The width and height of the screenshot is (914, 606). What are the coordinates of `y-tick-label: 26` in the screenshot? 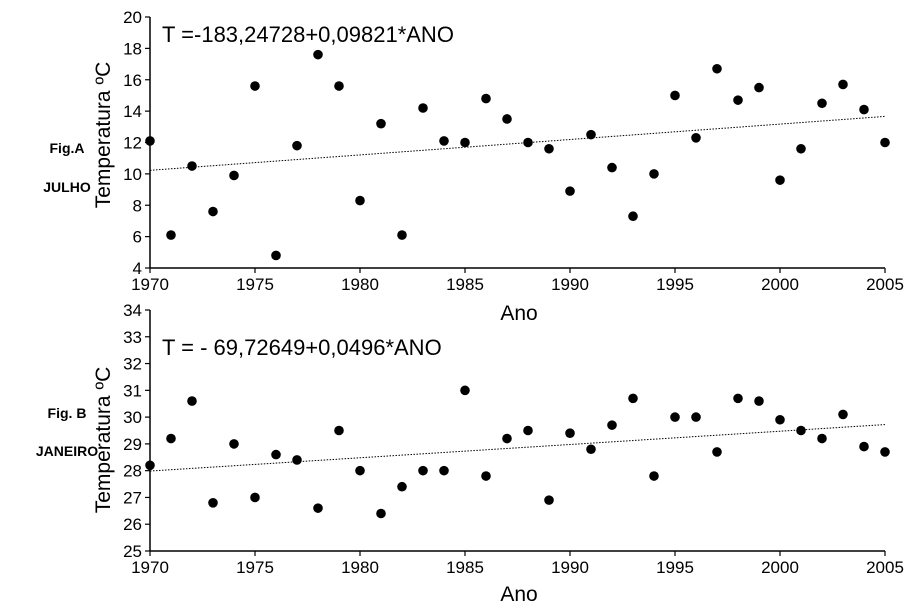 It's located at (132, 524).